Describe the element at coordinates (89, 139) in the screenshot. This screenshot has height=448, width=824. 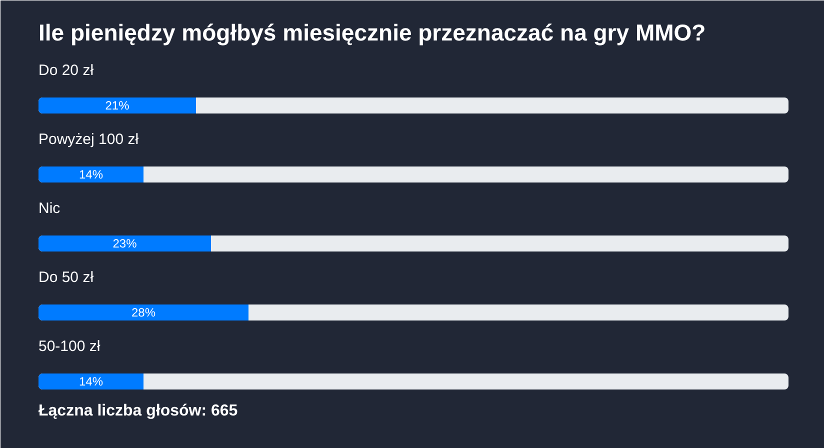
I see `y-tick-label: Powyżej 100 zł` at that location.